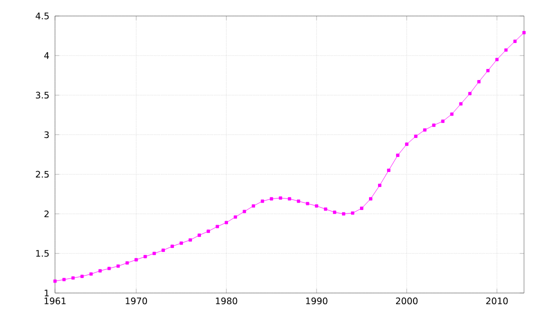  I want to click on y-tick-label: 1, so click(46, 293).